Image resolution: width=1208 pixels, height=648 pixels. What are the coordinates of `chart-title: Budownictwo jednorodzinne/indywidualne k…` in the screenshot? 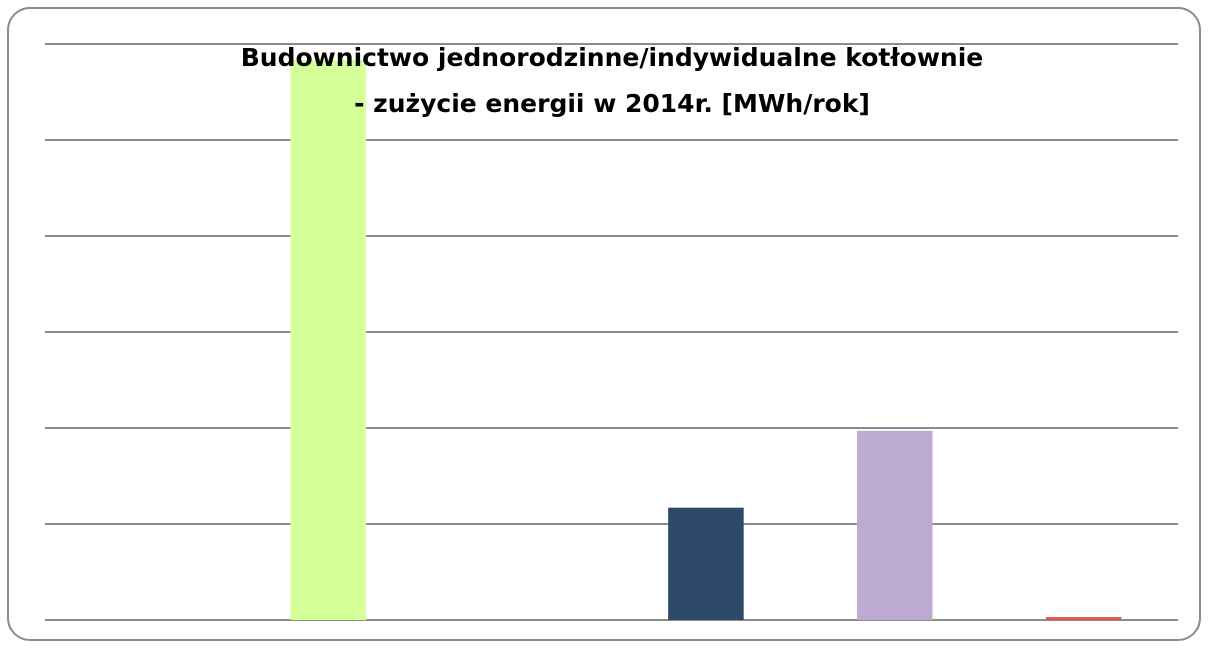 It's located at (612, 57).